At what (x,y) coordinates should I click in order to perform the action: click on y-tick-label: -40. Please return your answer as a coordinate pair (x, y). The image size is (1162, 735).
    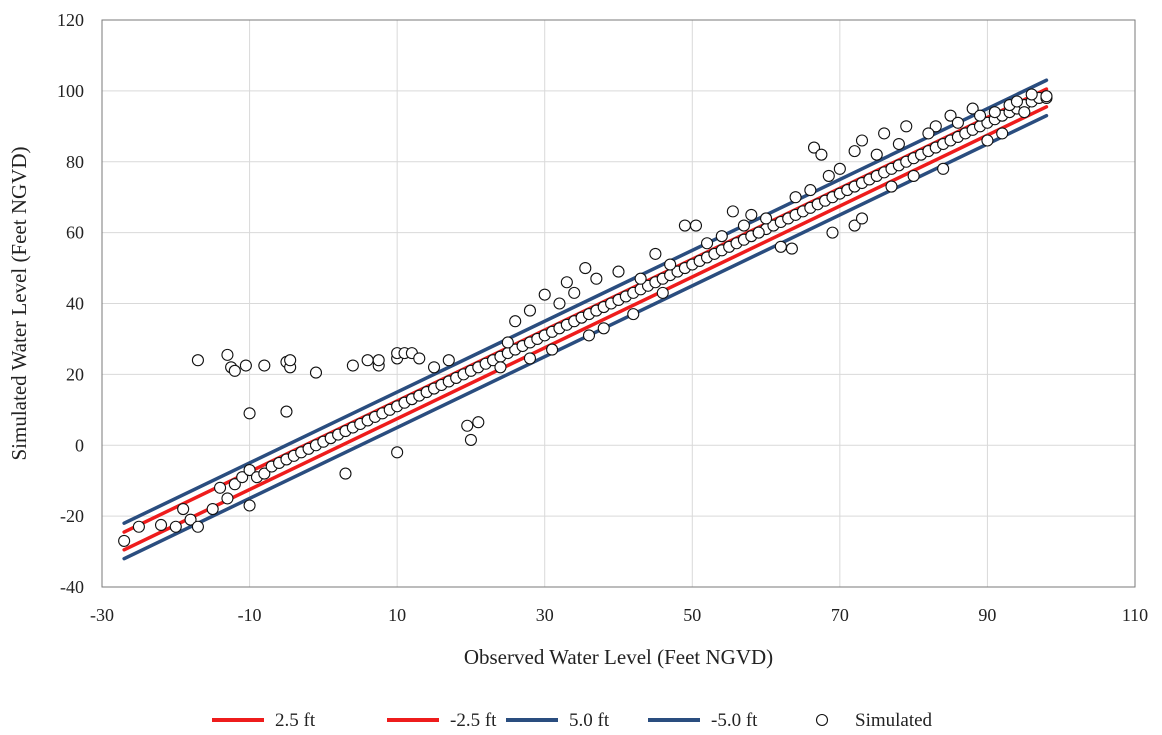
    Looking at the image, I should click on (72, 587).